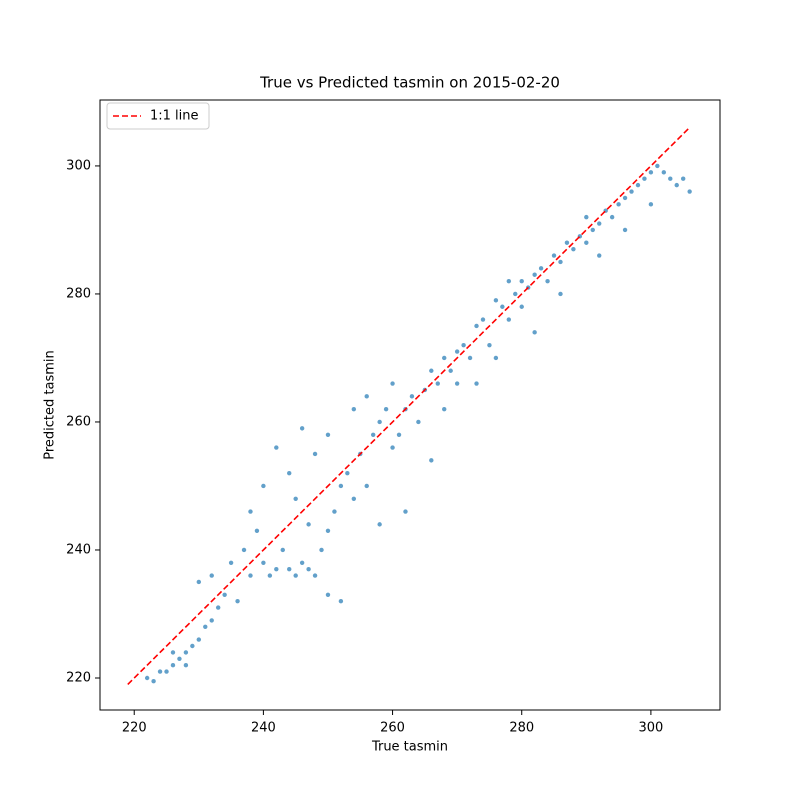 The image size is (800, 800). I want to click on y-tick-label: 260, so click(78, 421).